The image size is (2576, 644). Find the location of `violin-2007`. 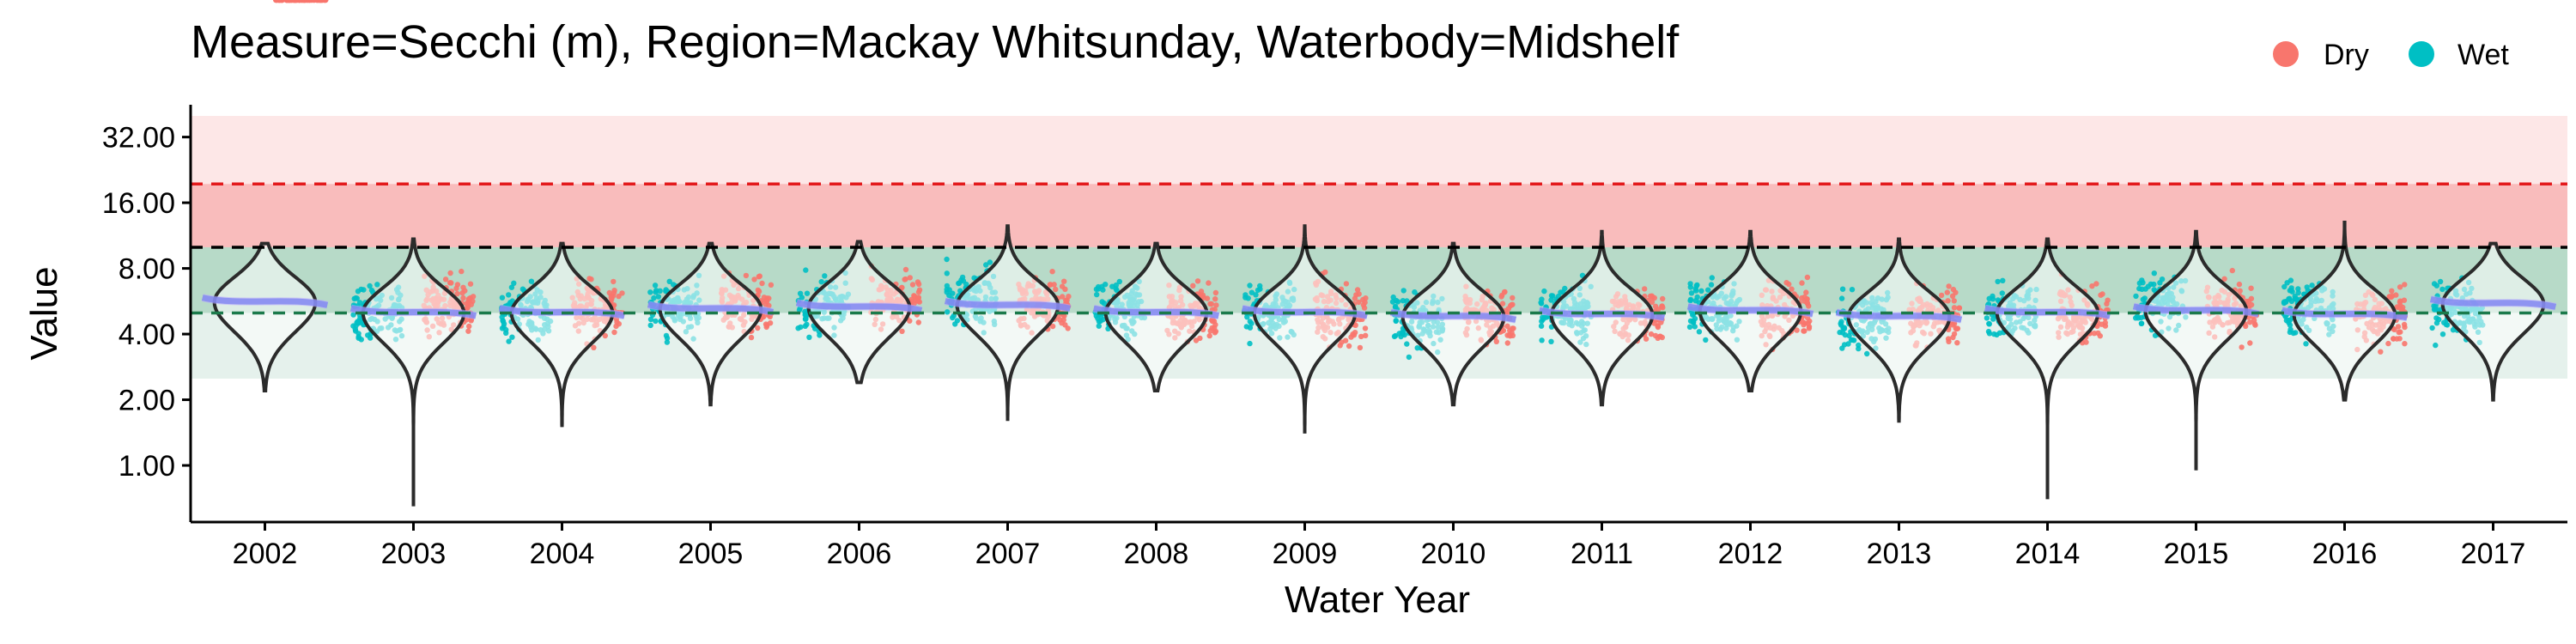

violin-2007 is located at coordinates (1007, 323).